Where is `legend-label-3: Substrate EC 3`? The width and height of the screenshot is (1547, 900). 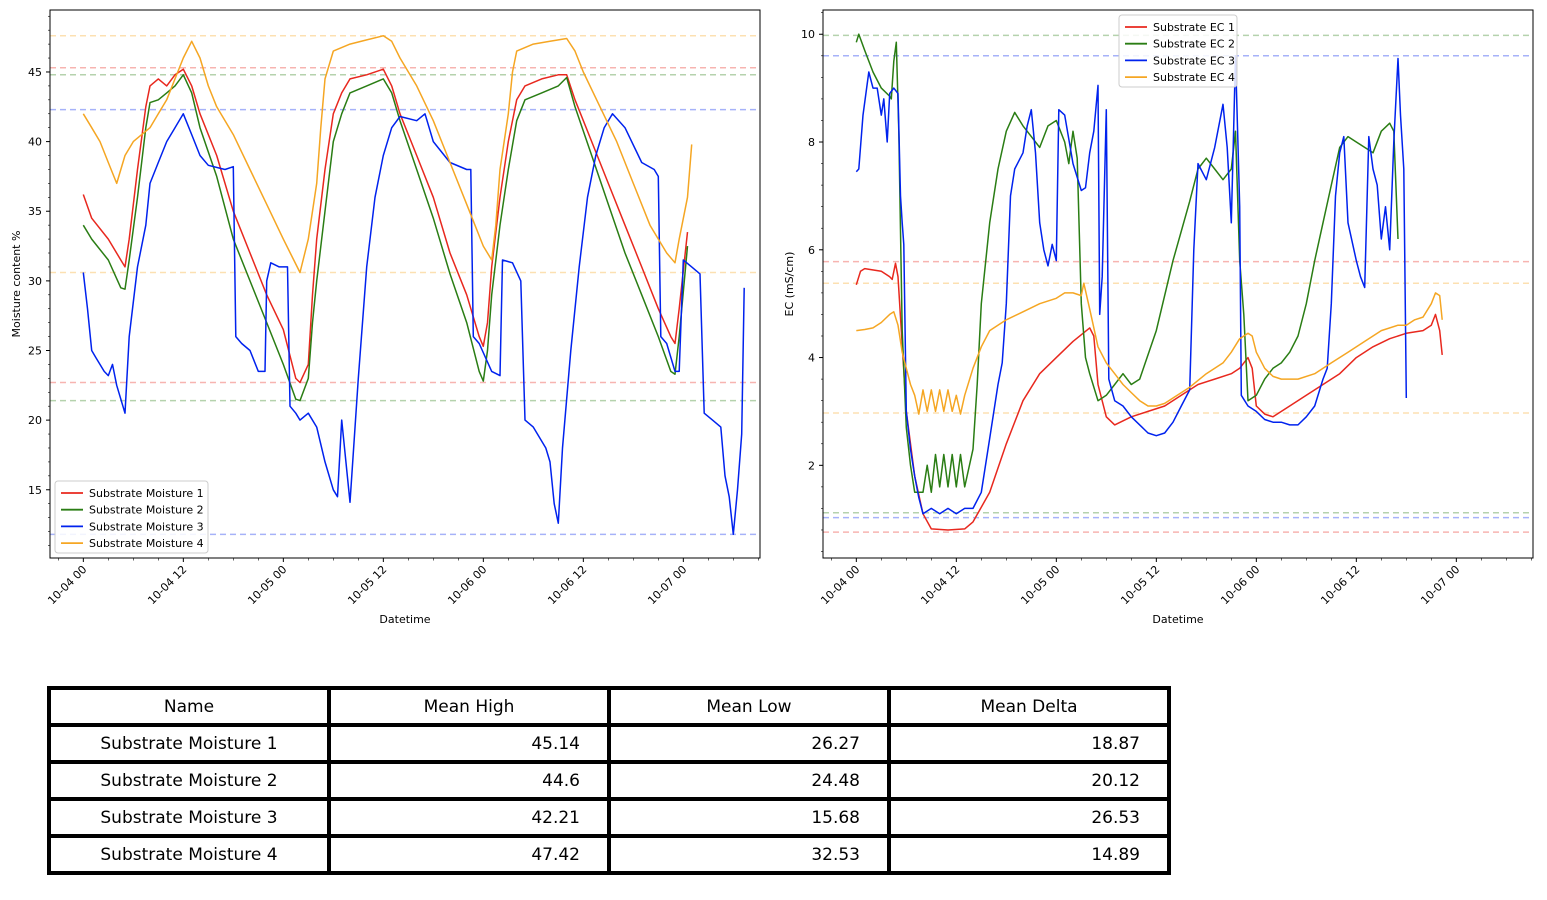 legend-label-3: Substrate EC 3 is located at coordinates (1194, 60).